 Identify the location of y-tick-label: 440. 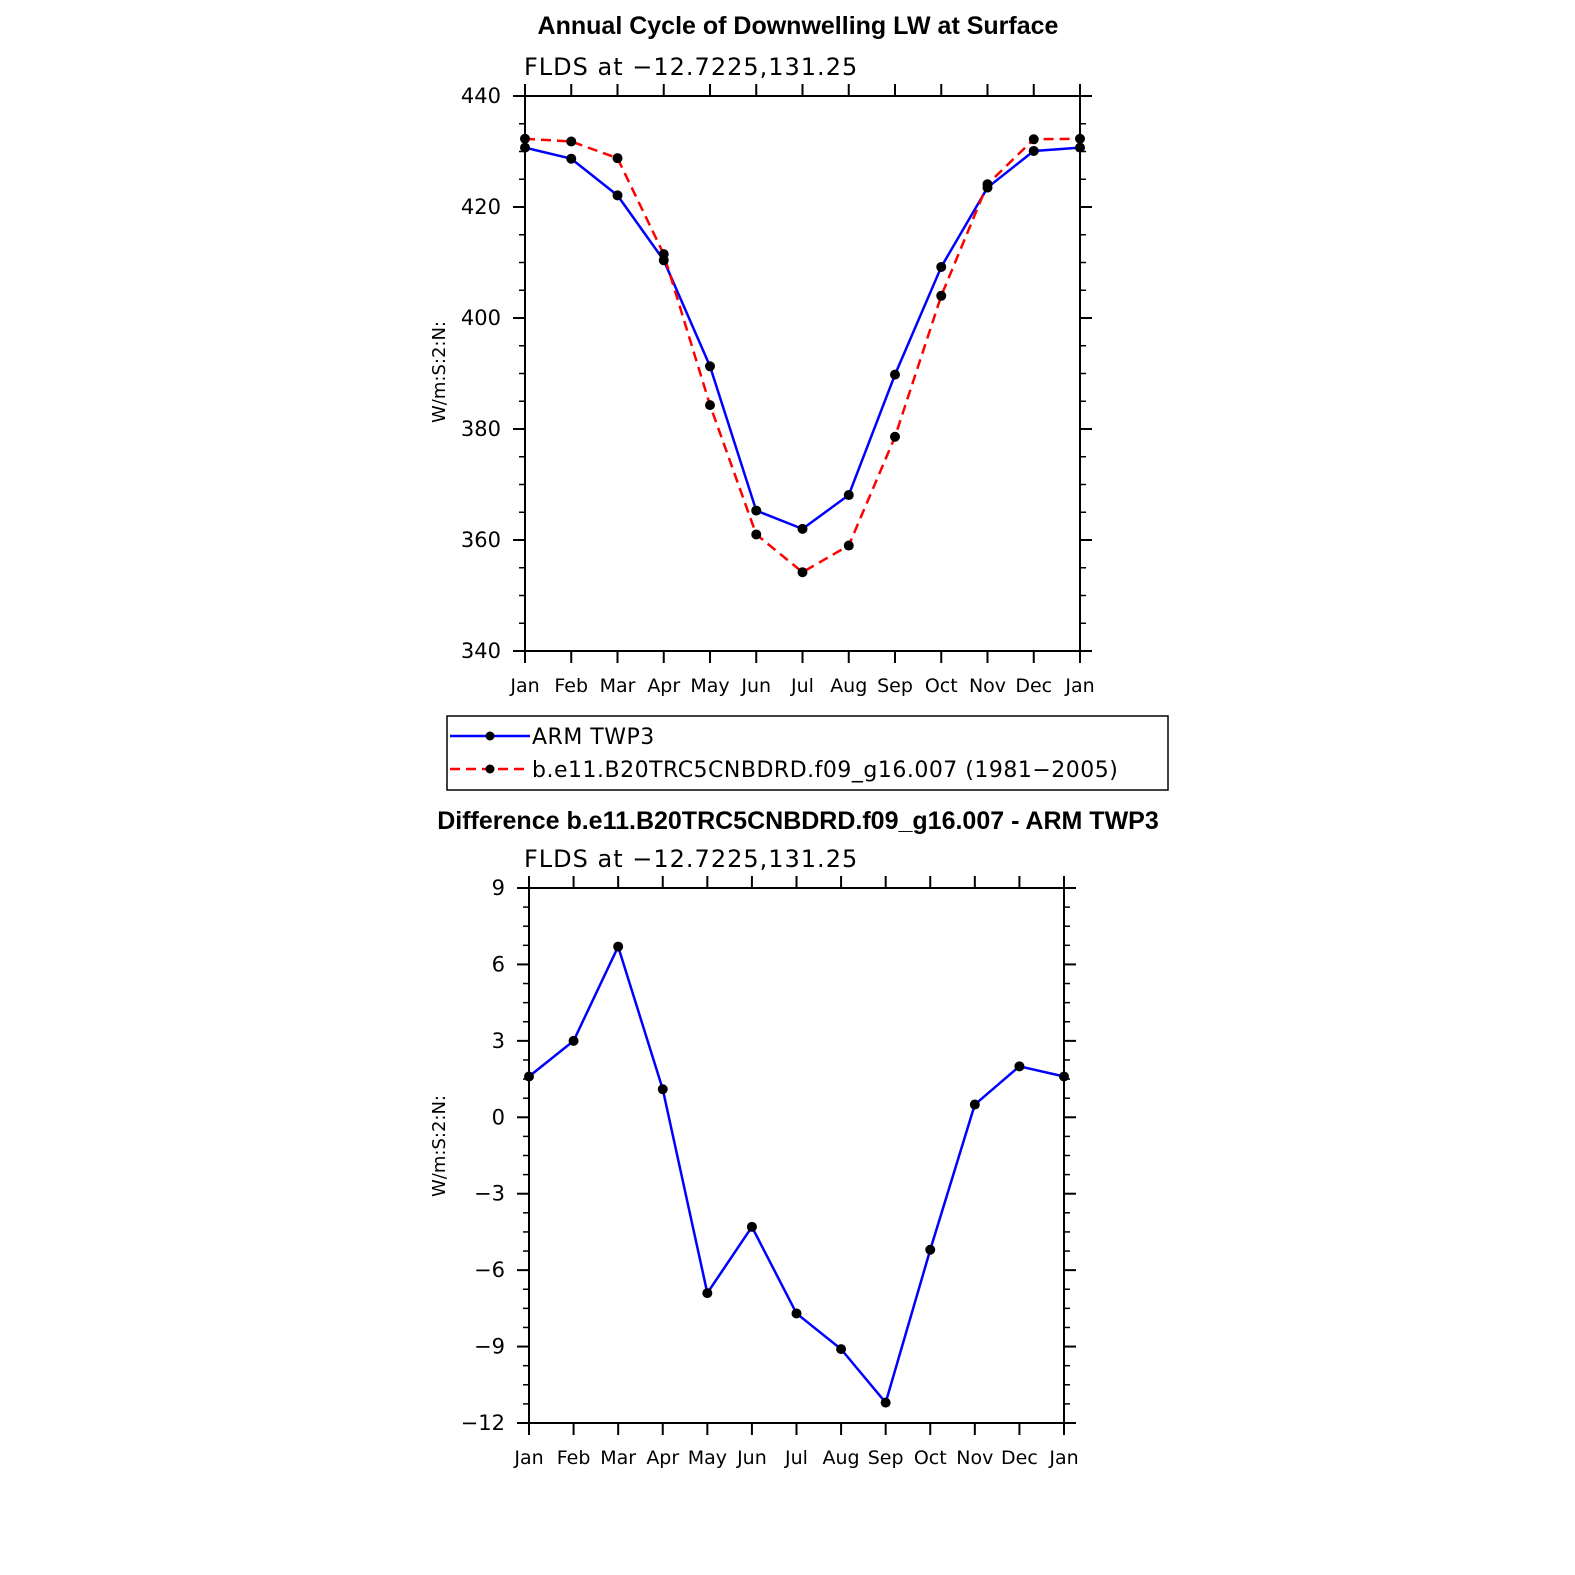
(481, 96).